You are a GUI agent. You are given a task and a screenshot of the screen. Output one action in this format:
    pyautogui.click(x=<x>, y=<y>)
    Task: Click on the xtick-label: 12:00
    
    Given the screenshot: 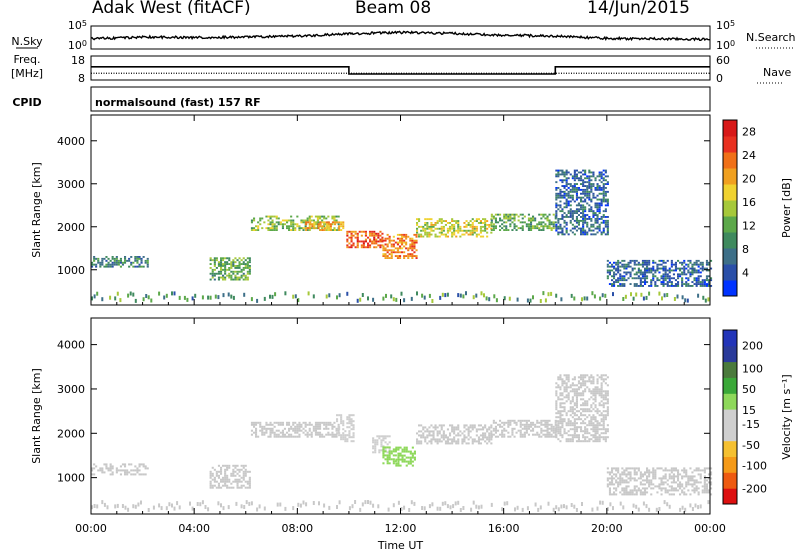 What is the action you would take?
    pyautogui.click(x=401, y=528)
    